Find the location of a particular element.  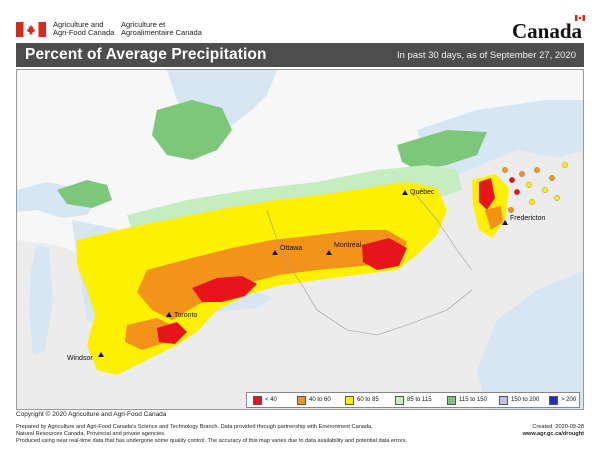

station-dots is located at coordinates (535, 187).